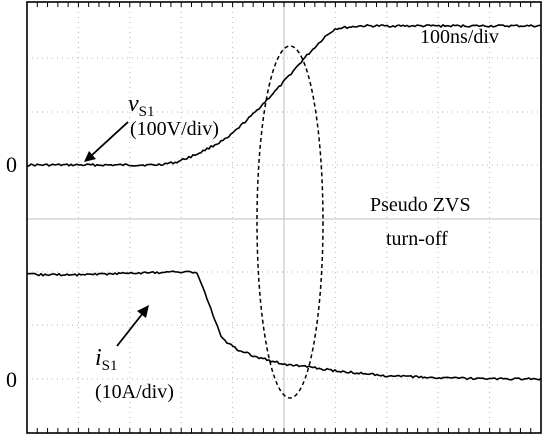  I want to click on current-series-main: i, so click(98, 358).